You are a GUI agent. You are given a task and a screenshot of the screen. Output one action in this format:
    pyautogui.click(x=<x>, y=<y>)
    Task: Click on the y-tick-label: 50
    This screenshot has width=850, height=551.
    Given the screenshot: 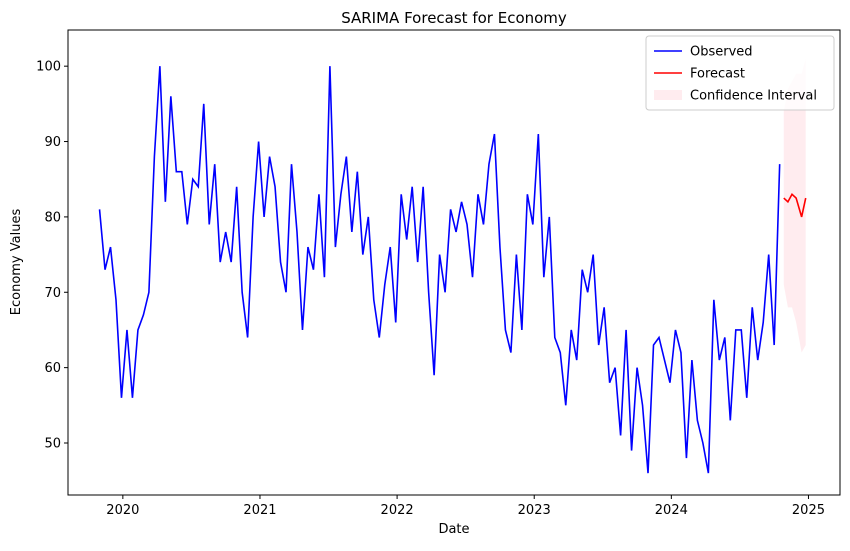 What is the action you would take?
    pyautogui.click(x=52, y=443)
    